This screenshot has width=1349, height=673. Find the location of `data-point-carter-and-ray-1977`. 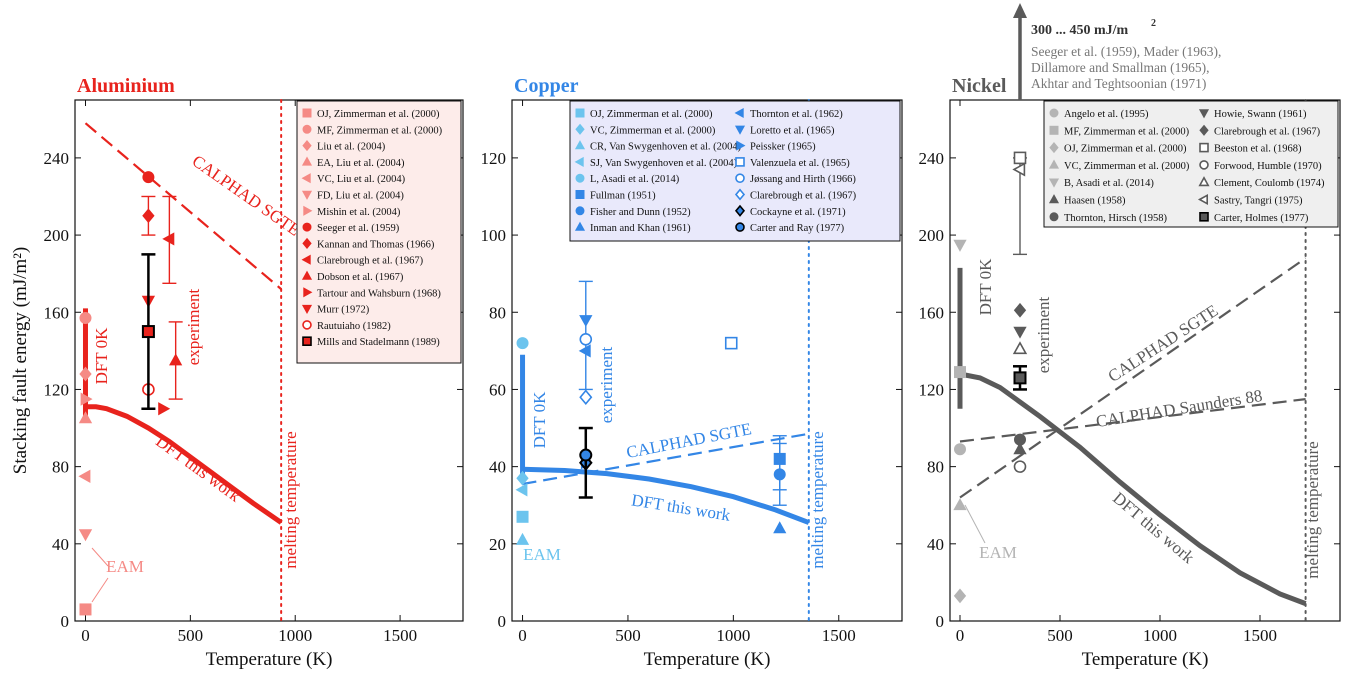

data-point-carter-and-ray-1977 is located at coordinates (586, 455).